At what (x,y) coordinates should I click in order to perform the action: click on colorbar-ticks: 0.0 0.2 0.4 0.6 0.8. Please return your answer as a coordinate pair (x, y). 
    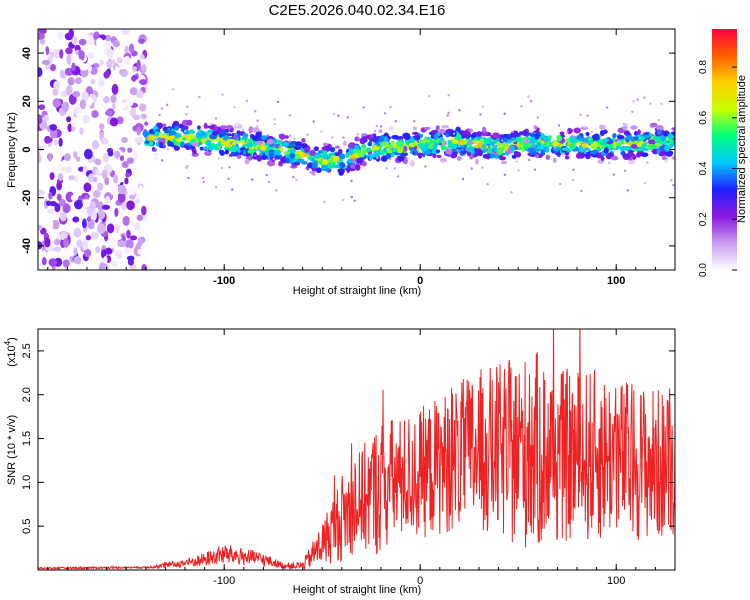
    Looking at the image, I should click on (717, 168).